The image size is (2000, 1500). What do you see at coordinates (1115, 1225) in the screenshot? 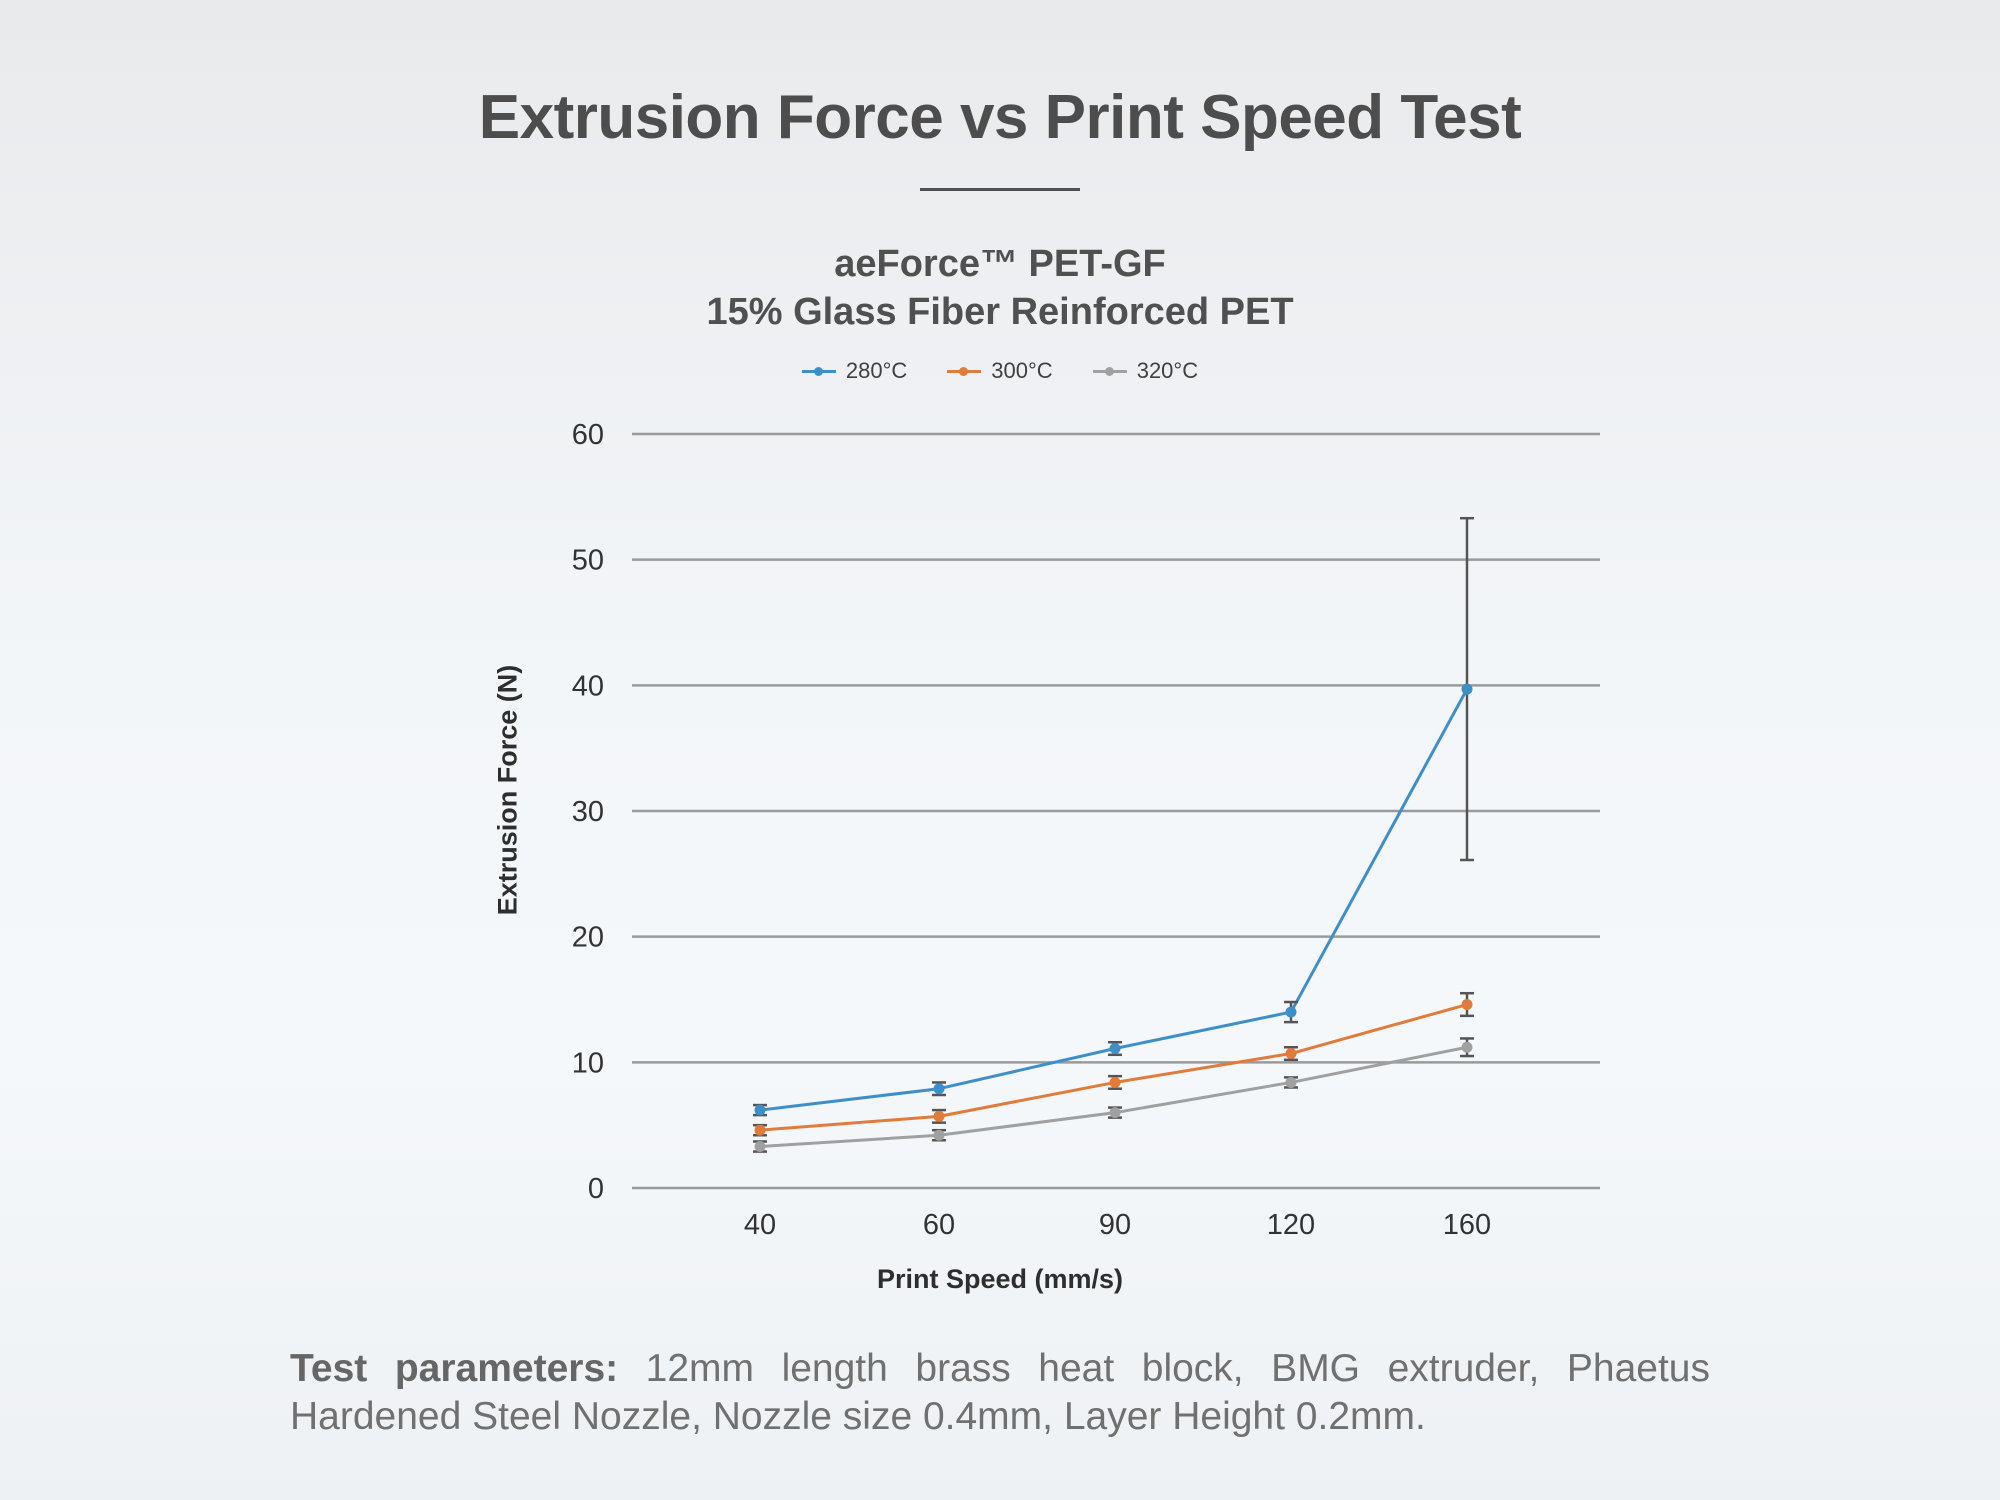
I see `x-tick-label: 90` at bounding box center [1115, 1225].